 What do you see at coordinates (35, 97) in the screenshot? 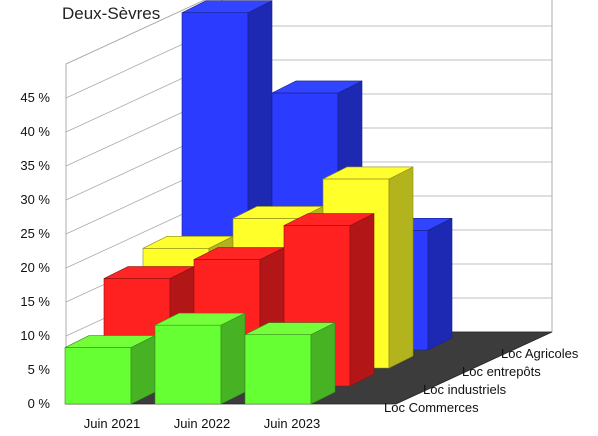
I see `y-tick-label: 45 %` at bounding box center [35, 97].